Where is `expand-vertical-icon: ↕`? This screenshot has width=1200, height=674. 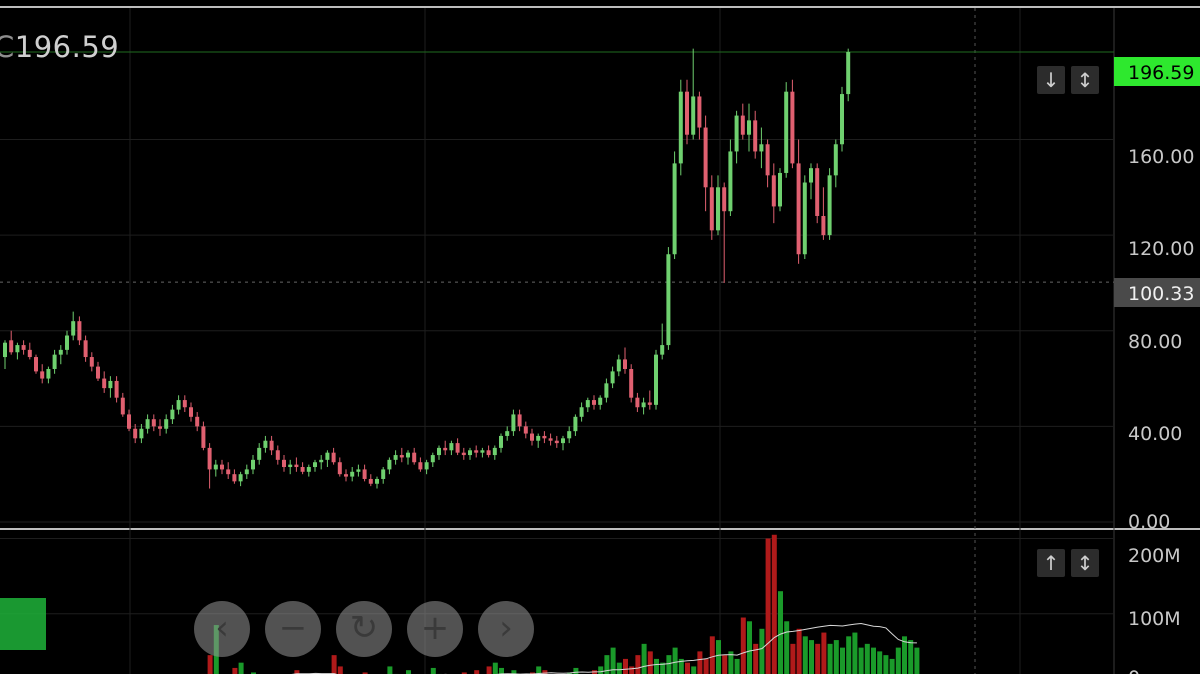 expand-vertical-icon: ↕ is located at coordinates (1085, 563).